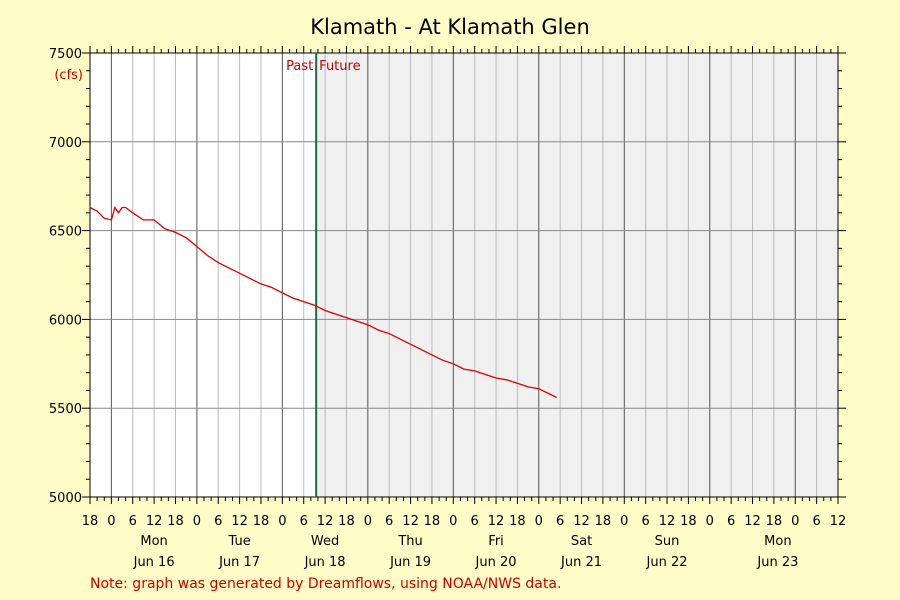 This screenshot has width=900, height=600. Describe the element at coordinates (154, 562) in the screenshot. I see `x-day-date-label: Jun 16` at that location.